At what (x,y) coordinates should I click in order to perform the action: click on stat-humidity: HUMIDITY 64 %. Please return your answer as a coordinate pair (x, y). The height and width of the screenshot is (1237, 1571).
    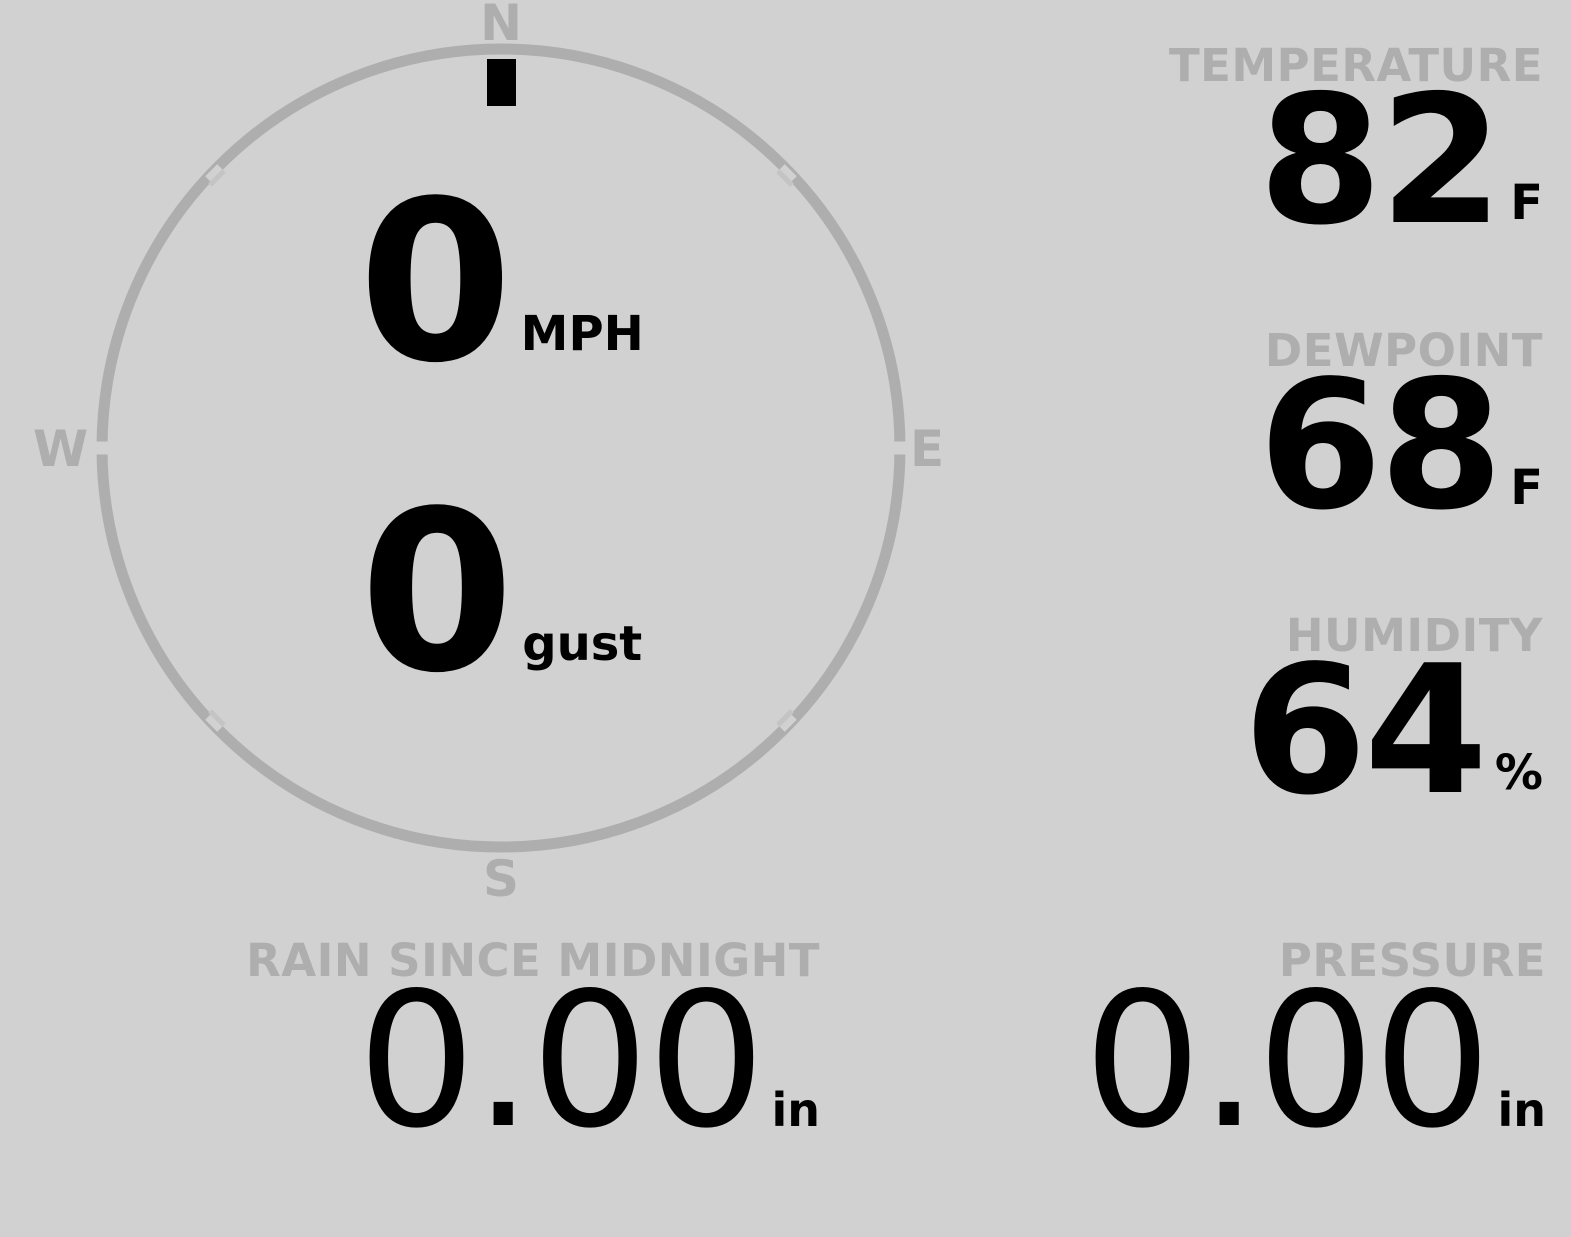
    Looking at the image, I should click on (1283, 721).